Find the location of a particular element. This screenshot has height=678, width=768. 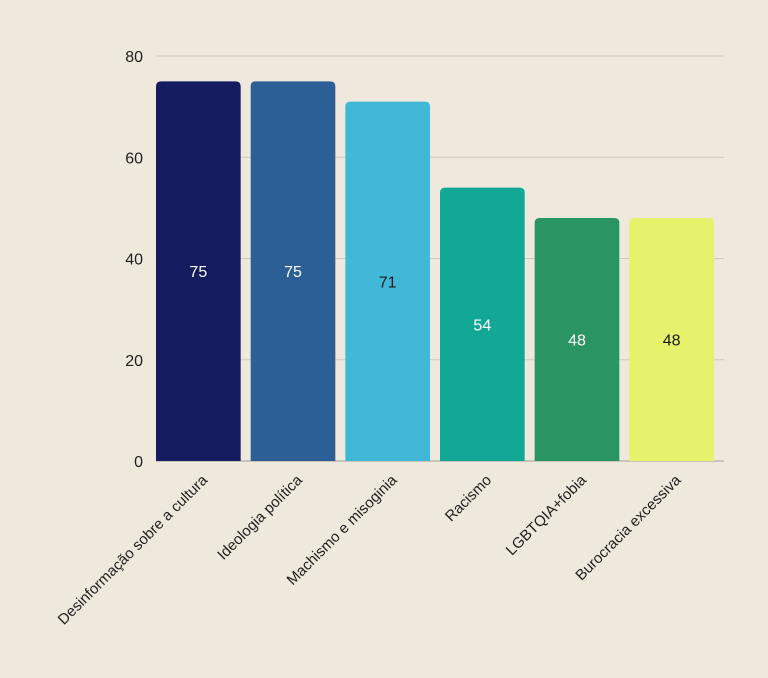

data-label: 71 is located at coordinates (388, 282).